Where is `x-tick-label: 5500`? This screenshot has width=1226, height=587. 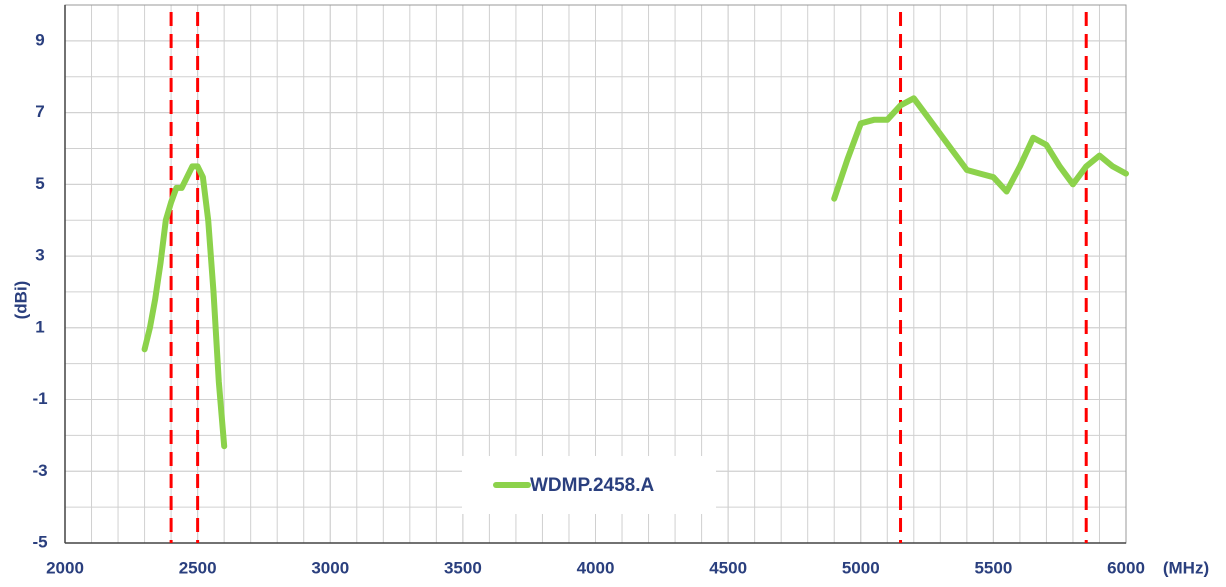 x-tick-label: 5500 is located at coordinates (993, 567).